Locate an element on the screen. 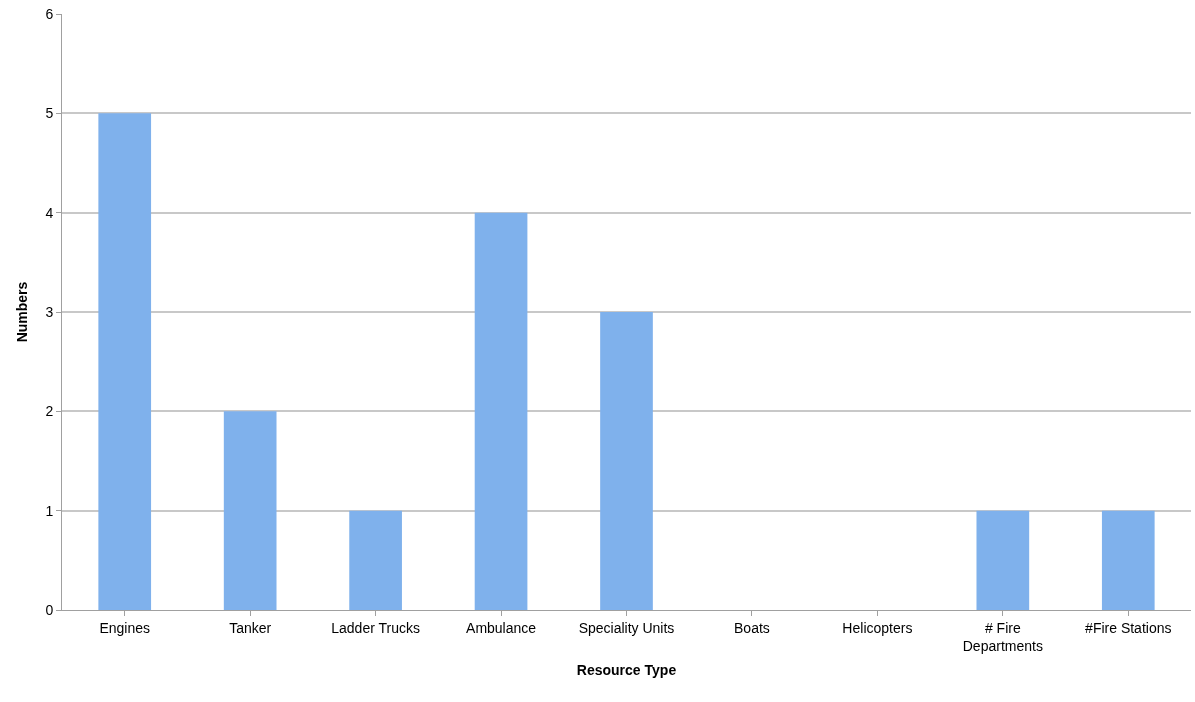  x-axis-title: Resource Type is located at coordinates (626, 670).